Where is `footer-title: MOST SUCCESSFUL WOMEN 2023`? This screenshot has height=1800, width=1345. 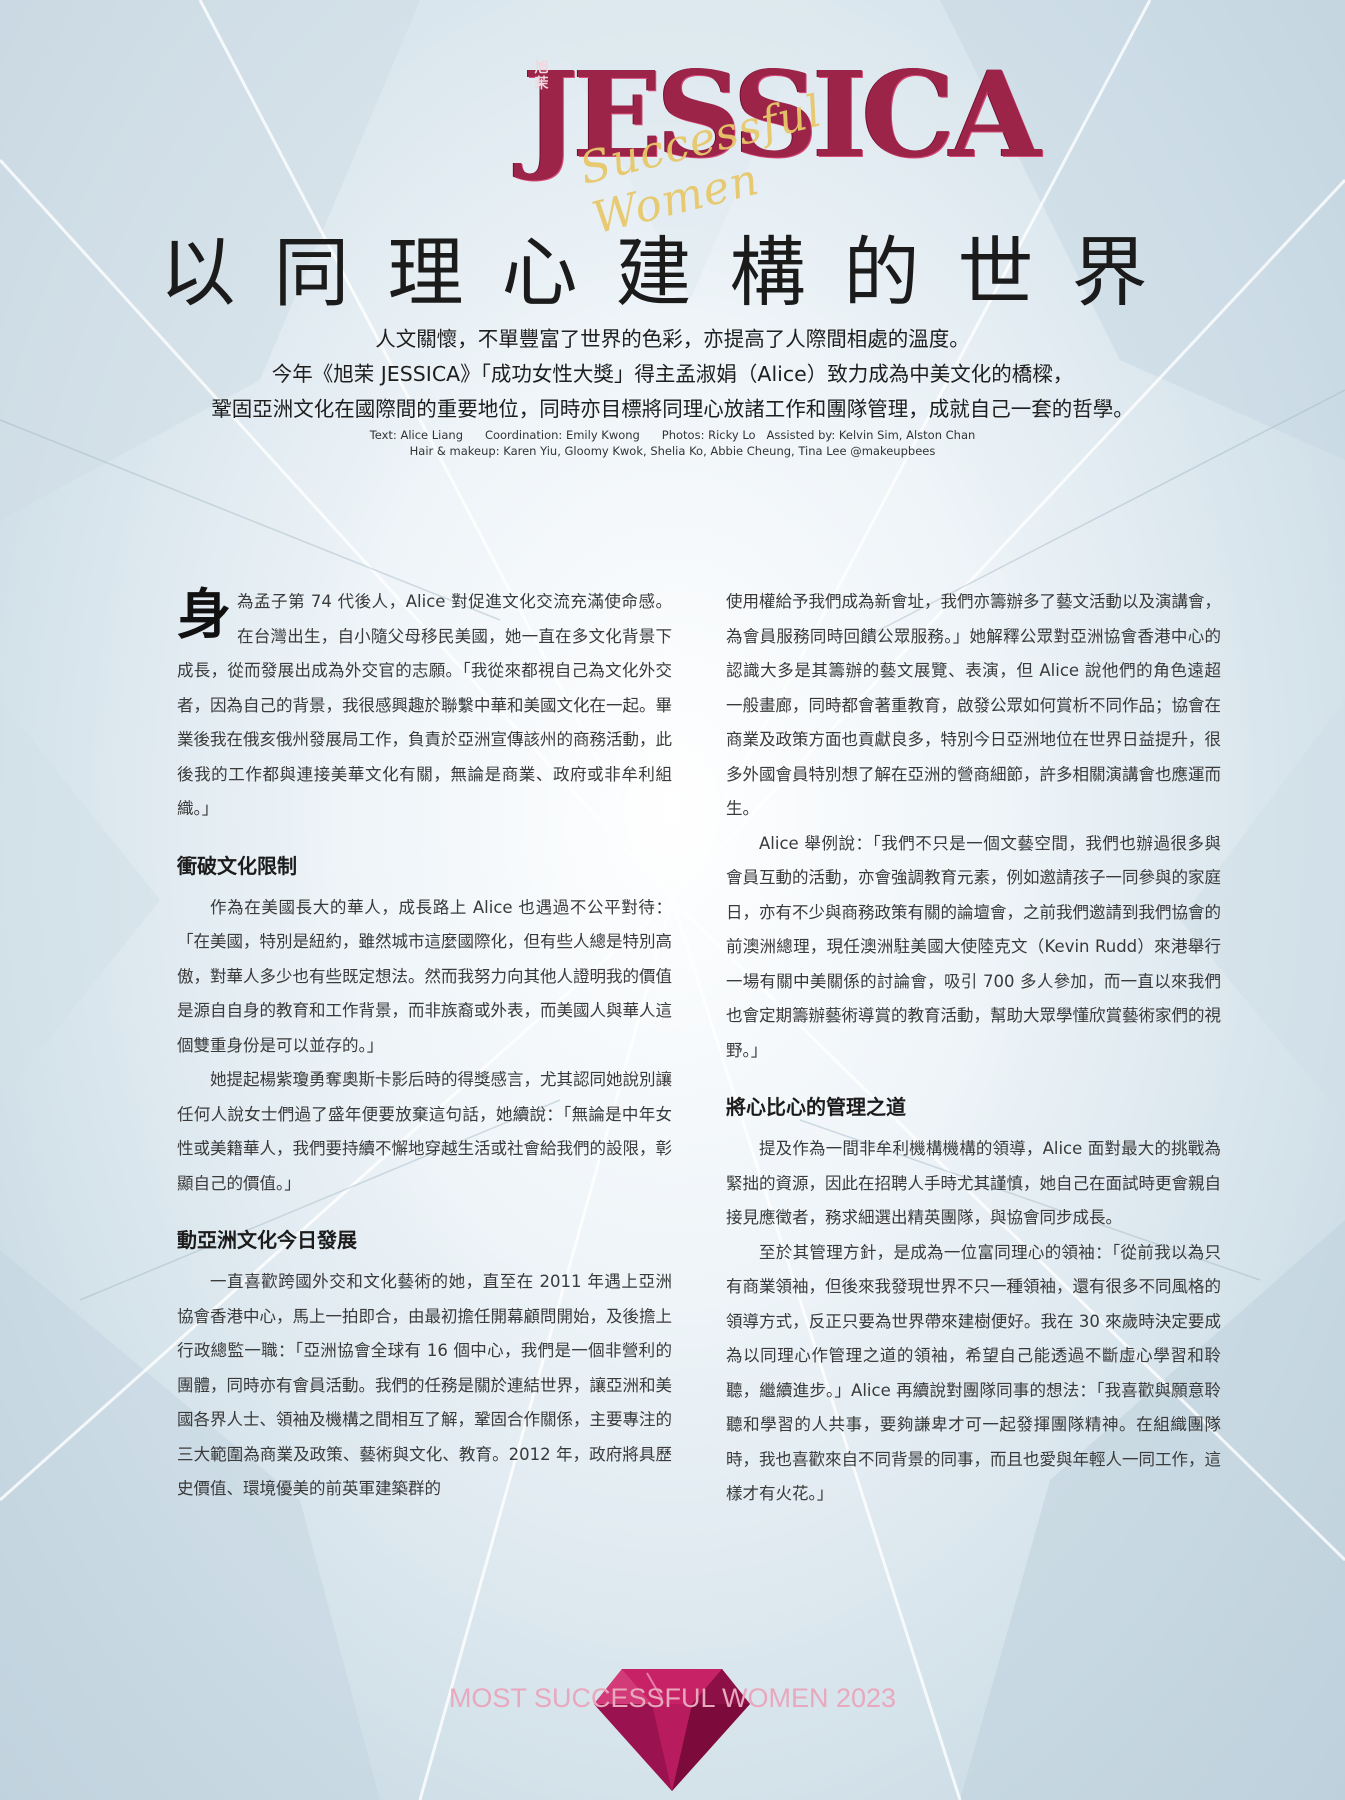 footer-title: MOST SUCCESSFUL WOMEN 2023 is located at coordinates (672, 1698).